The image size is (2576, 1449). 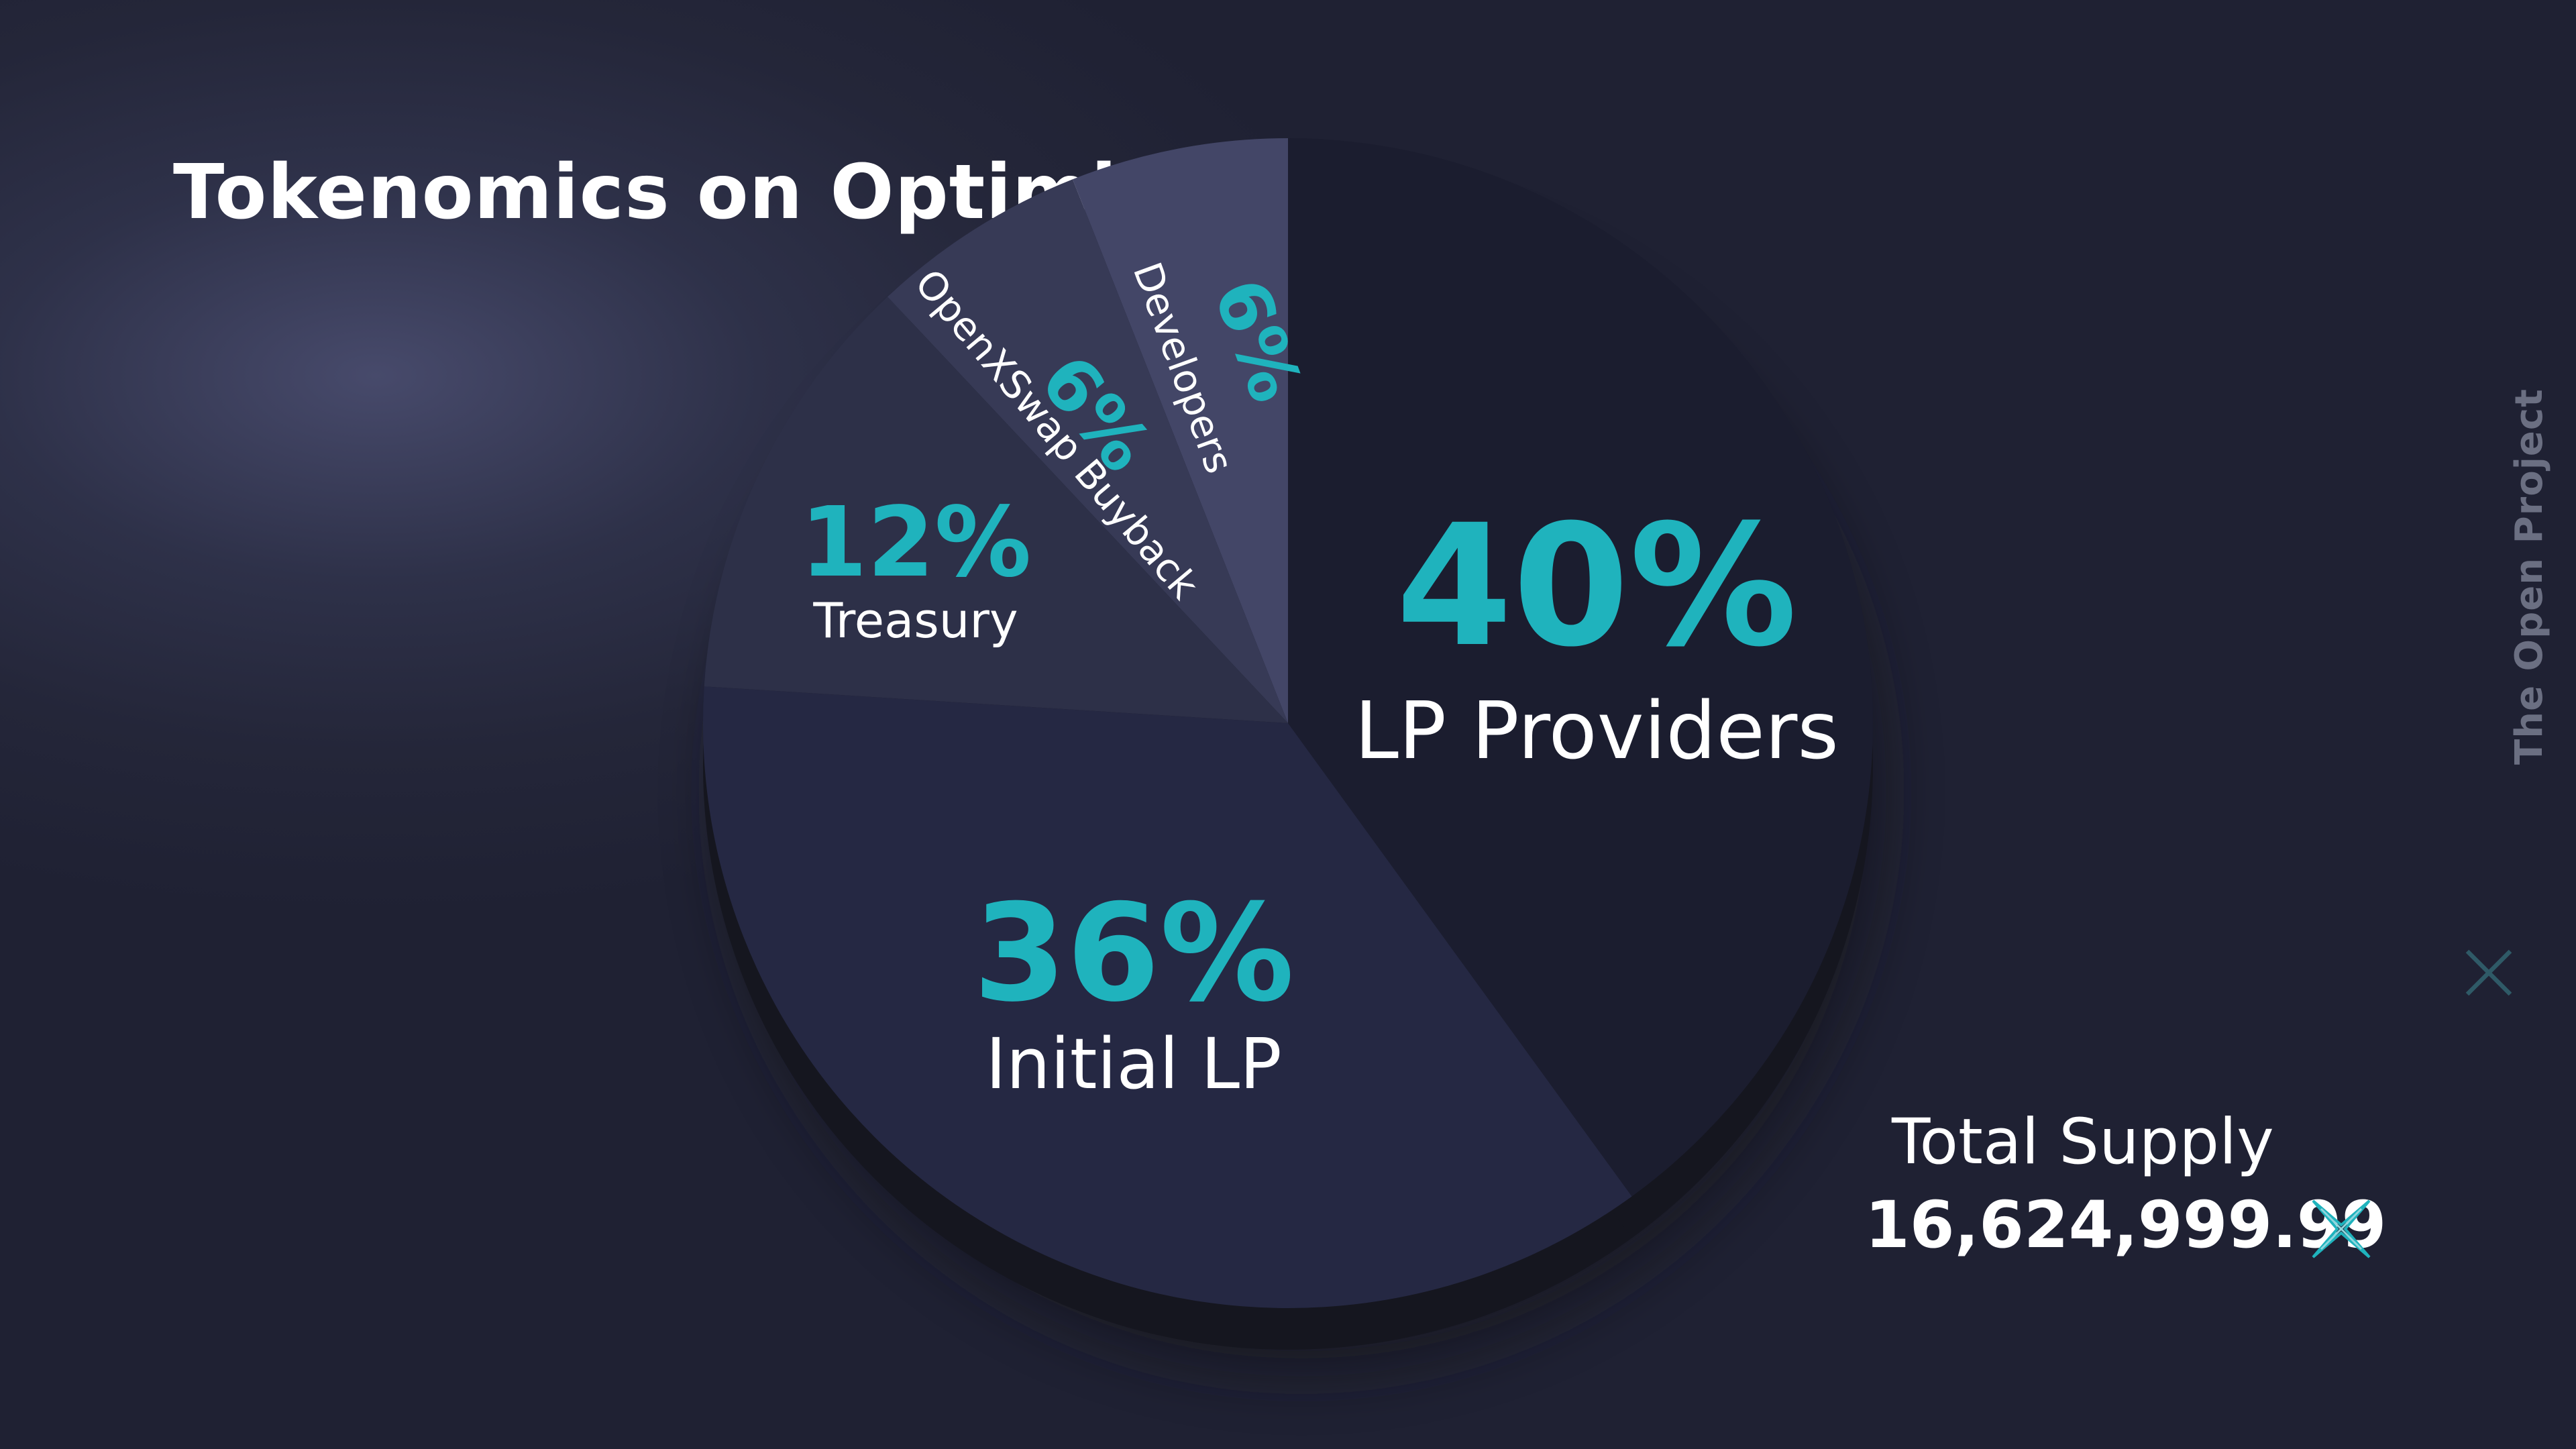 I want to click on total-supply-value: 16,624,999.99, so click(x=2126, y=1225).